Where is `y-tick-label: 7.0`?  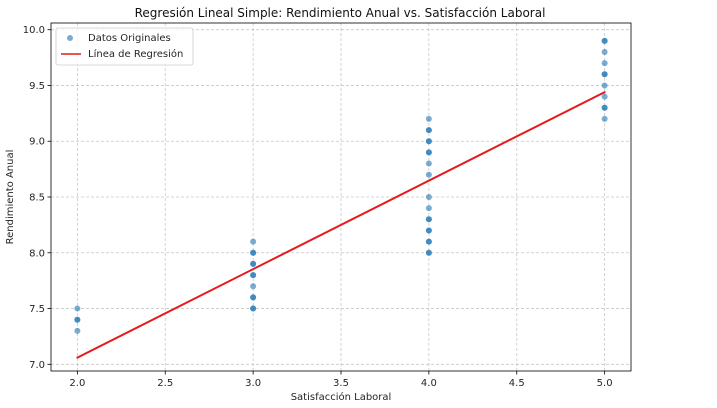 y-tick-label: 7.0 is located at coordinates (37, 365).